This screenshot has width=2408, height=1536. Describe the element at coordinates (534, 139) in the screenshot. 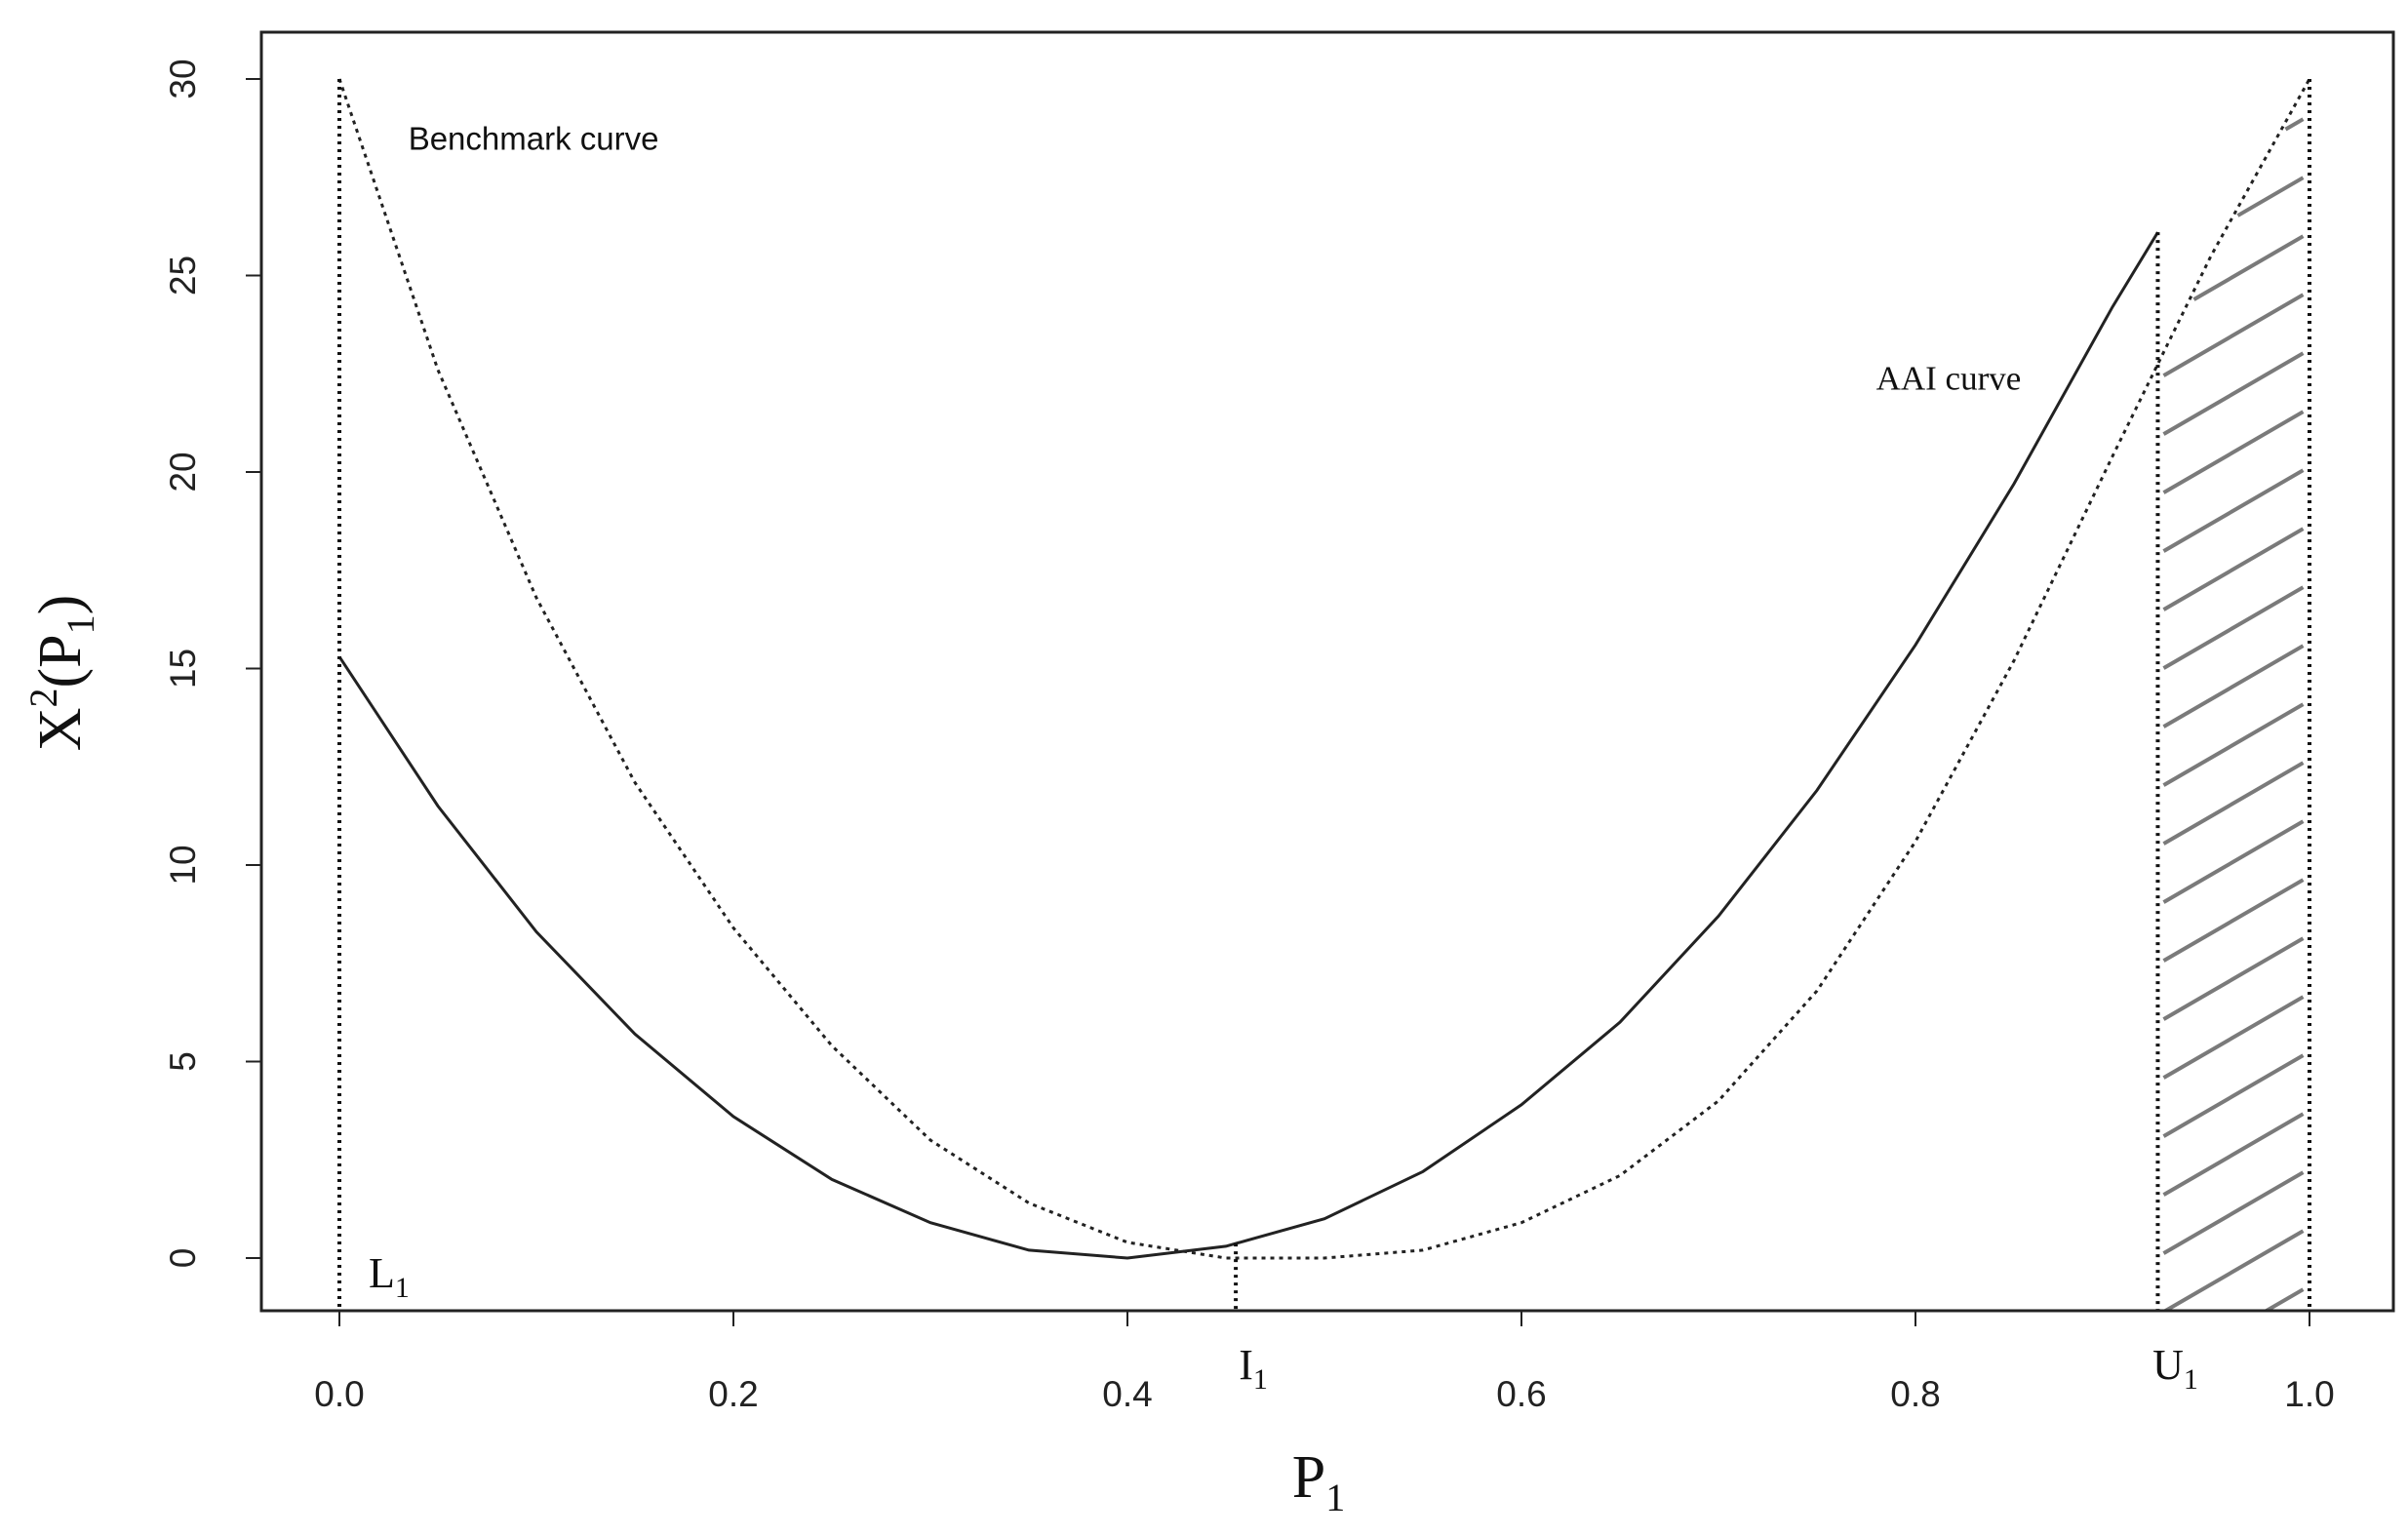

I see `benchmark-curve-label: Benchmark curve` at that location.